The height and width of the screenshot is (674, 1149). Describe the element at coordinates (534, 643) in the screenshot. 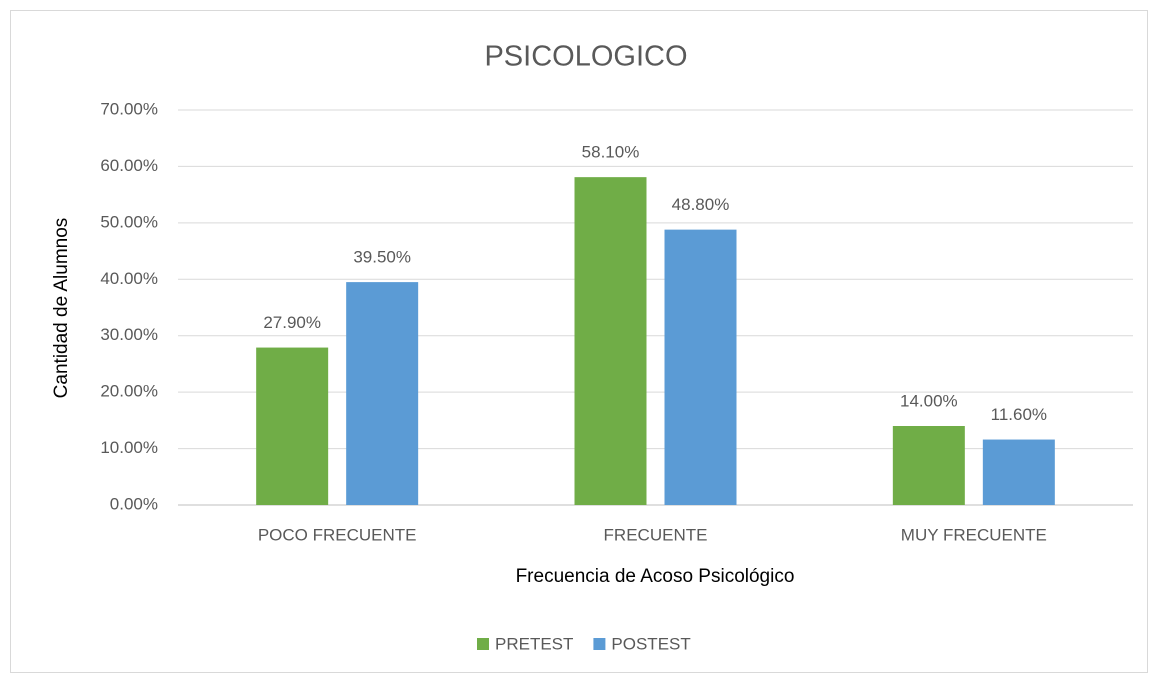

I see `legend-label: PRETEST` at that location.